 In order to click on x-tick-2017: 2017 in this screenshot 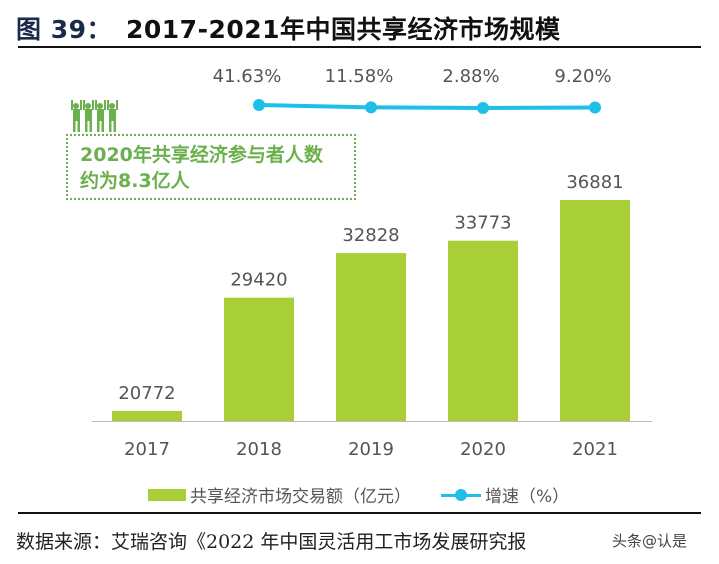, I will do `click(147, 449)`.